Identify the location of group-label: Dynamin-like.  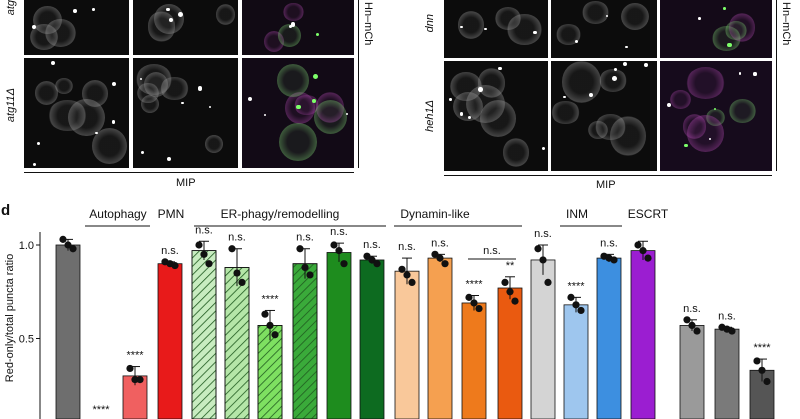
(435, 214).